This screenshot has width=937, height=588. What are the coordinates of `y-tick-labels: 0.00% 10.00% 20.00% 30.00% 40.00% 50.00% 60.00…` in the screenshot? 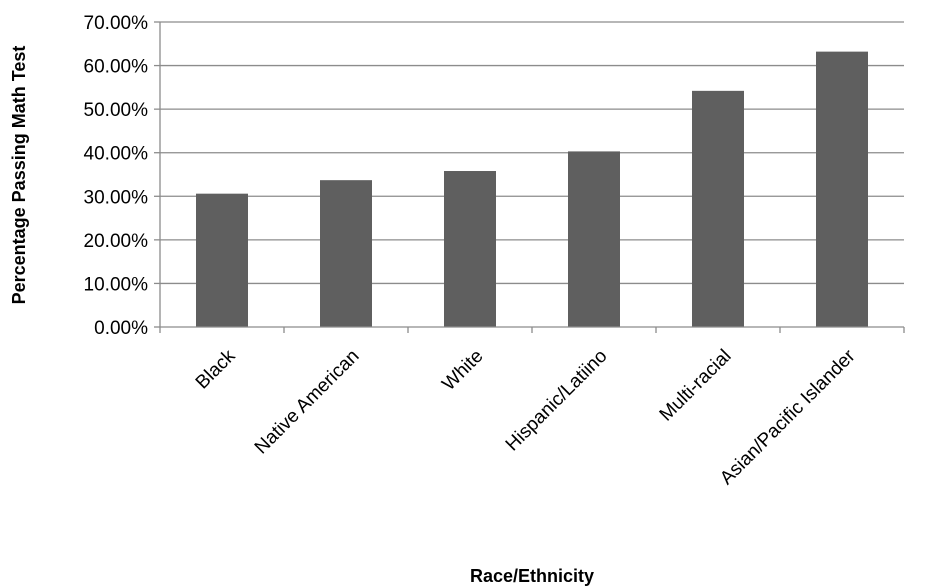 It's located at (116, 176).